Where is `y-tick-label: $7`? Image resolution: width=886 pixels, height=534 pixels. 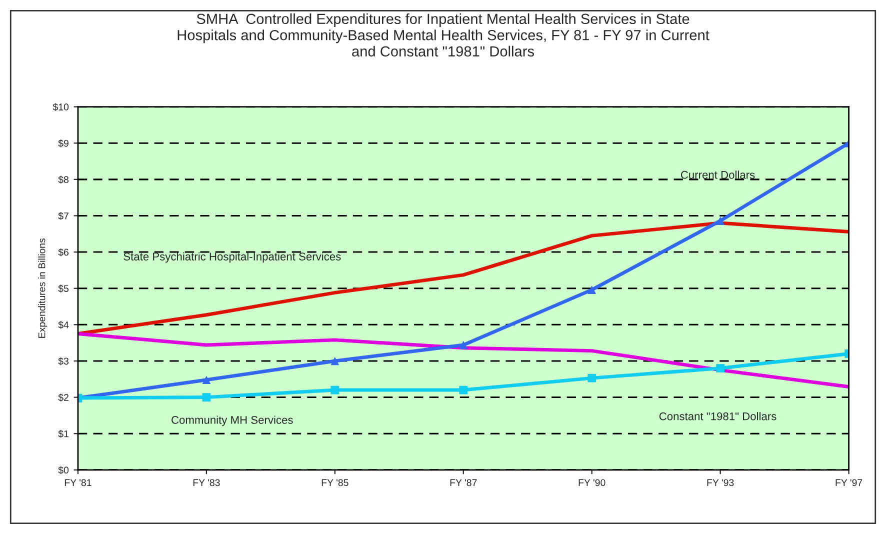
y-tick-label: $7 is located at coordinates (63, 216).